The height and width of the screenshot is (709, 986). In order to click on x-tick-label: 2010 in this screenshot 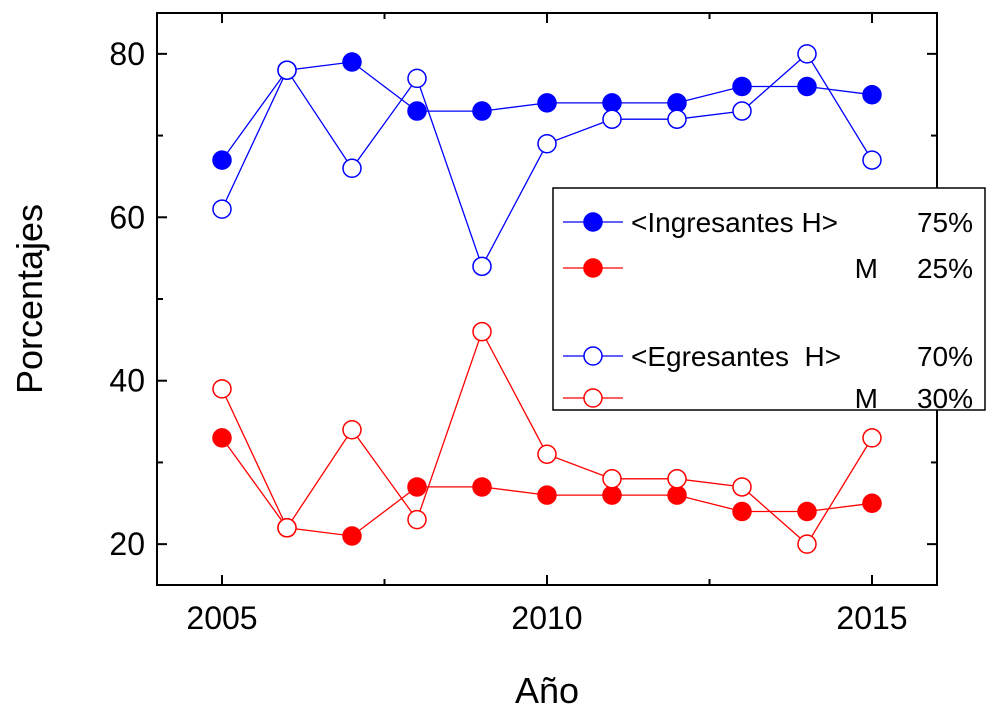, I will do `click(546, 618)`.